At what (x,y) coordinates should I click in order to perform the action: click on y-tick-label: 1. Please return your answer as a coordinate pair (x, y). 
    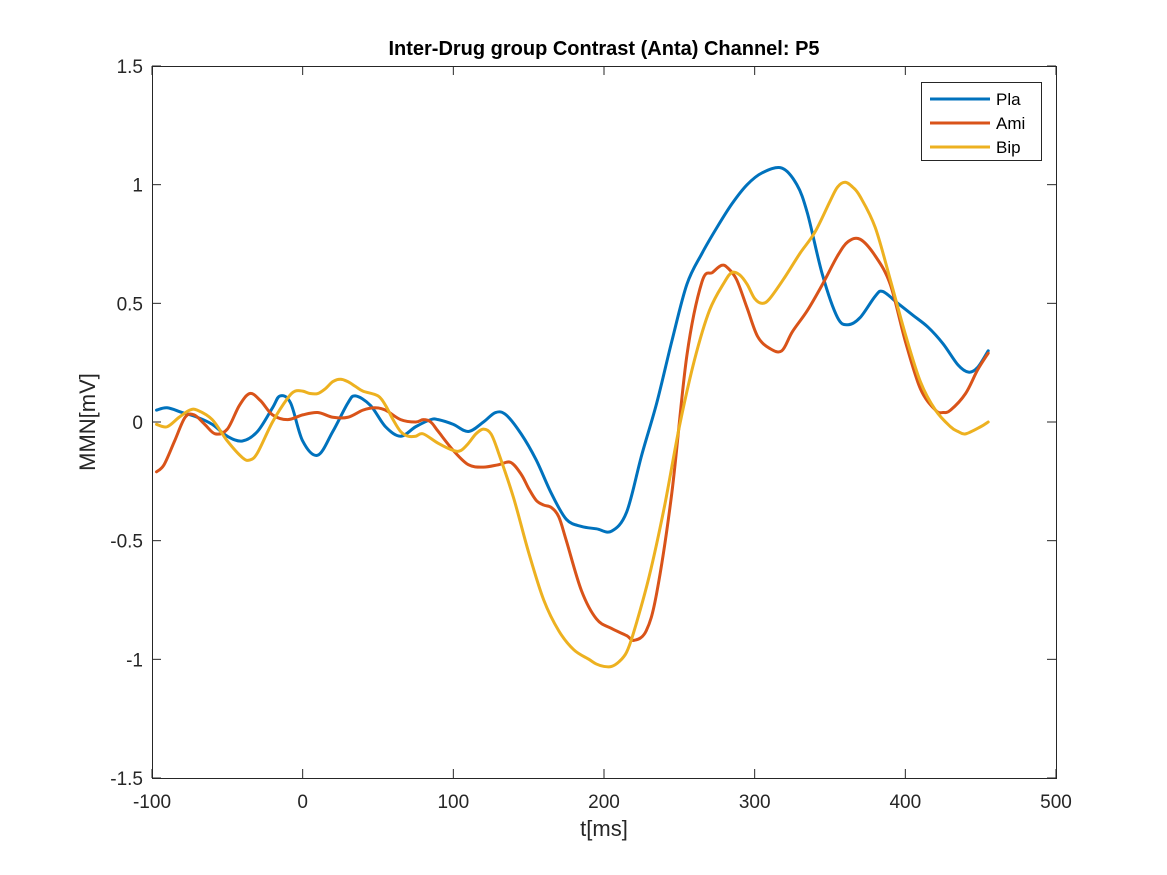
    Looking at the image, I should click on (137, 186).